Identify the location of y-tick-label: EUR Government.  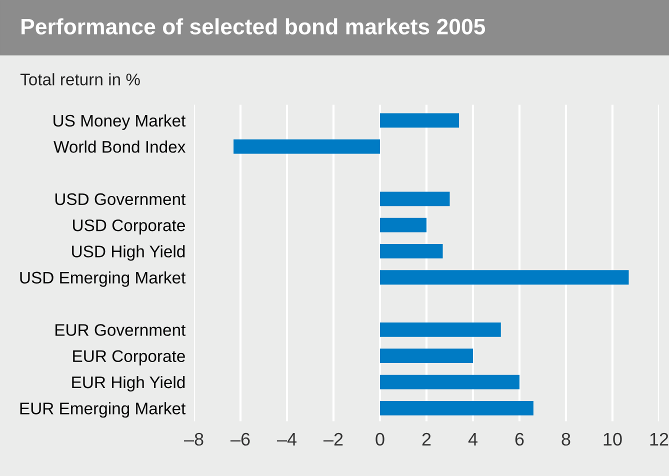
(121, 330).